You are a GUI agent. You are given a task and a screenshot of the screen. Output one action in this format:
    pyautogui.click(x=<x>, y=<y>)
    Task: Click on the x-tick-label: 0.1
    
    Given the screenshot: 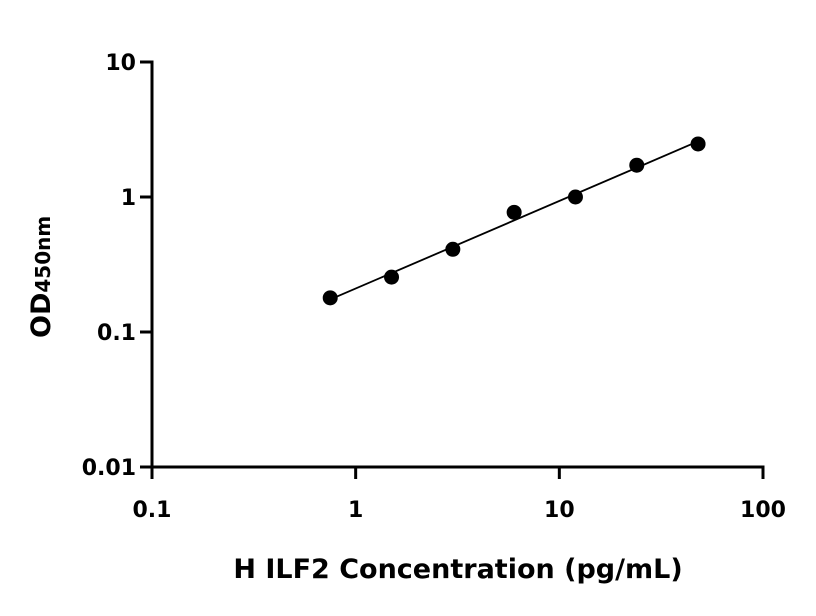 What is the action you would take?
    pyautogui.click(x=152, y=510)
    